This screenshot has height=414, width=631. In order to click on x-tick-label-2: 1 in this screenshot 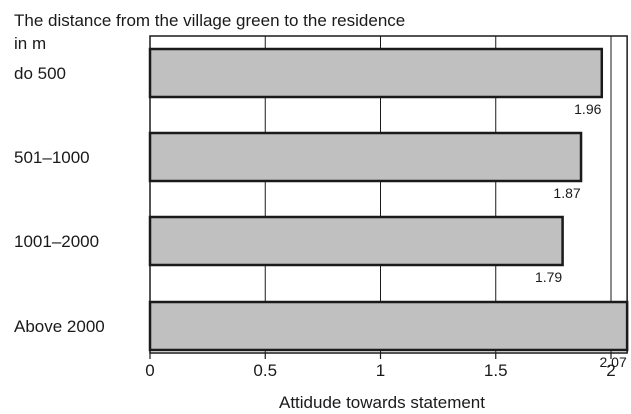, I will do `click(380, 370)`.